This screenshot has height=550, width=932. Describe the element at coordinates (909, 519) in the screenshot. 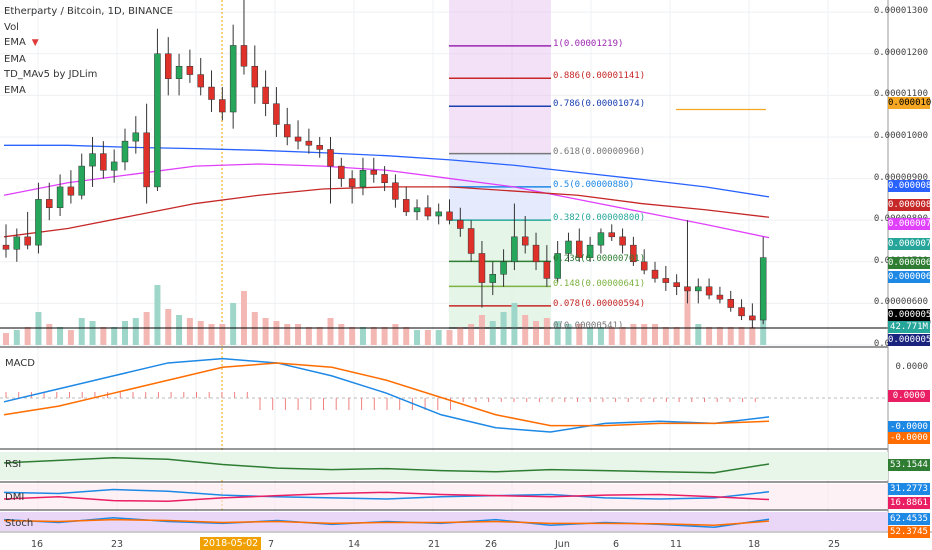

I see `price-badge: 62.4535` at that location.